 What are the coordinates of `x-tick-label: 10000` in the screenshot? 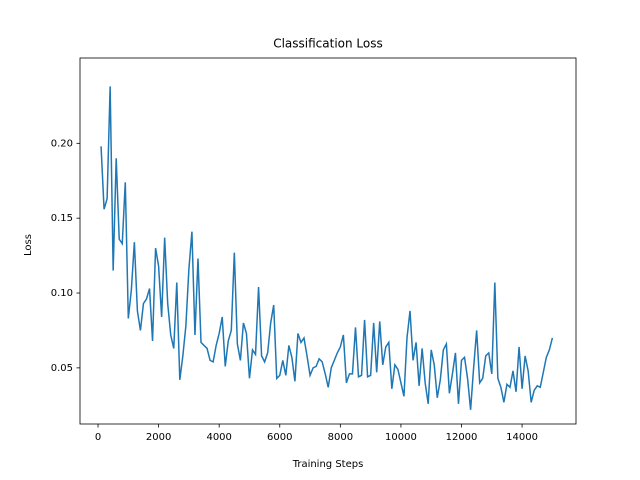 It's located at (401, 437).